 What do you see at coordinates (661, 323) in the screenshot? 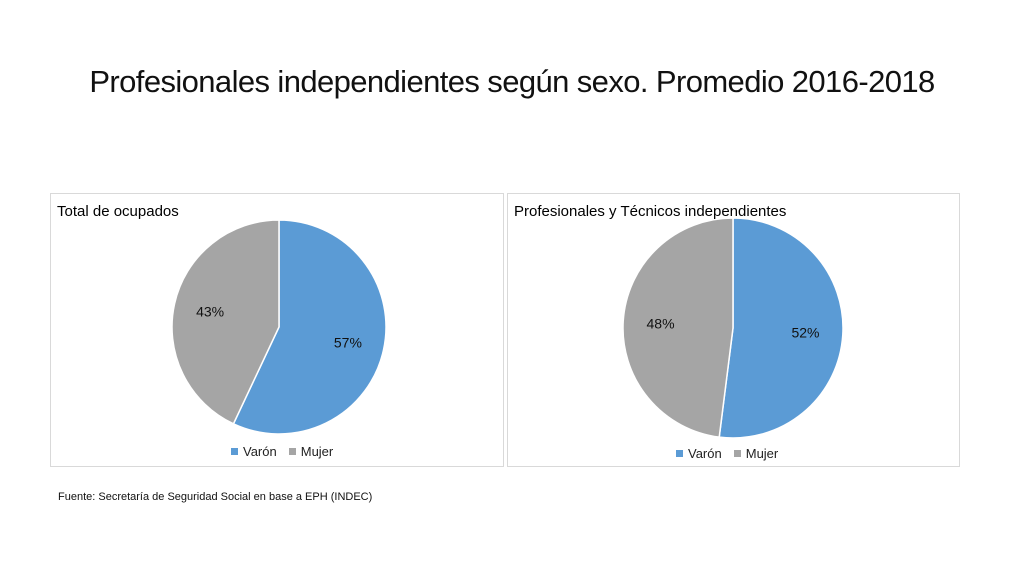
I see `data-label-mujer: 48%` at bounding box center [661, 323].